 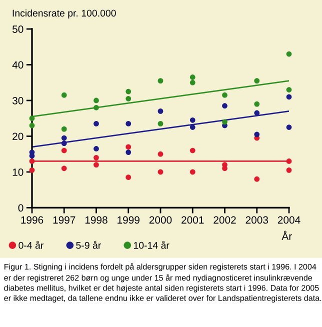 I want to click on x-tick-label: 1996, so click(x=32, y=220).